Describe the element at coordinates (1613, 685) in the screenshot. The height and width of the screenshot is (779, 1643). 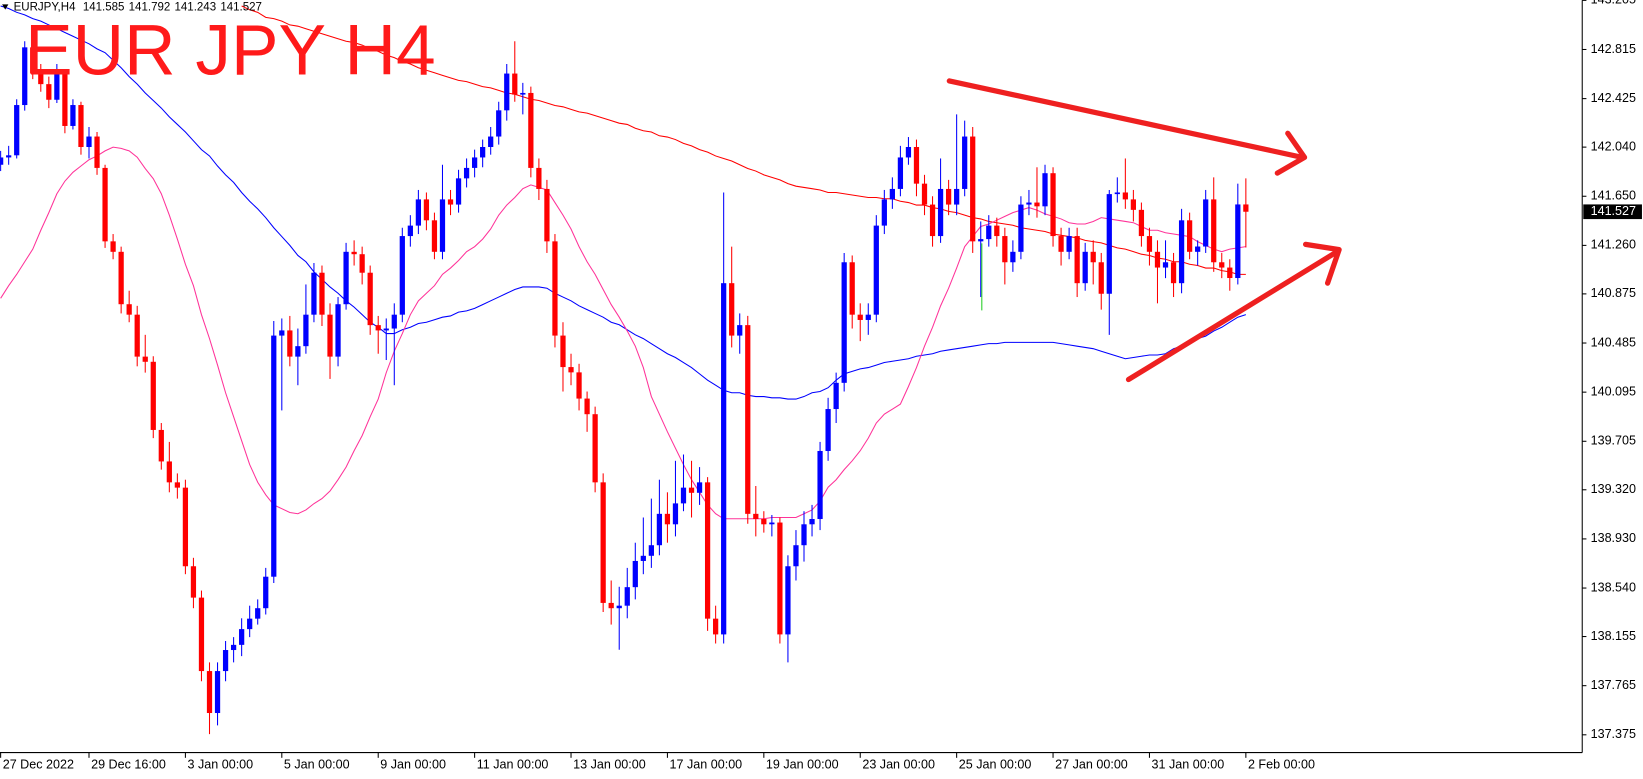
I see `y-tick-label: 137.765` at that location.